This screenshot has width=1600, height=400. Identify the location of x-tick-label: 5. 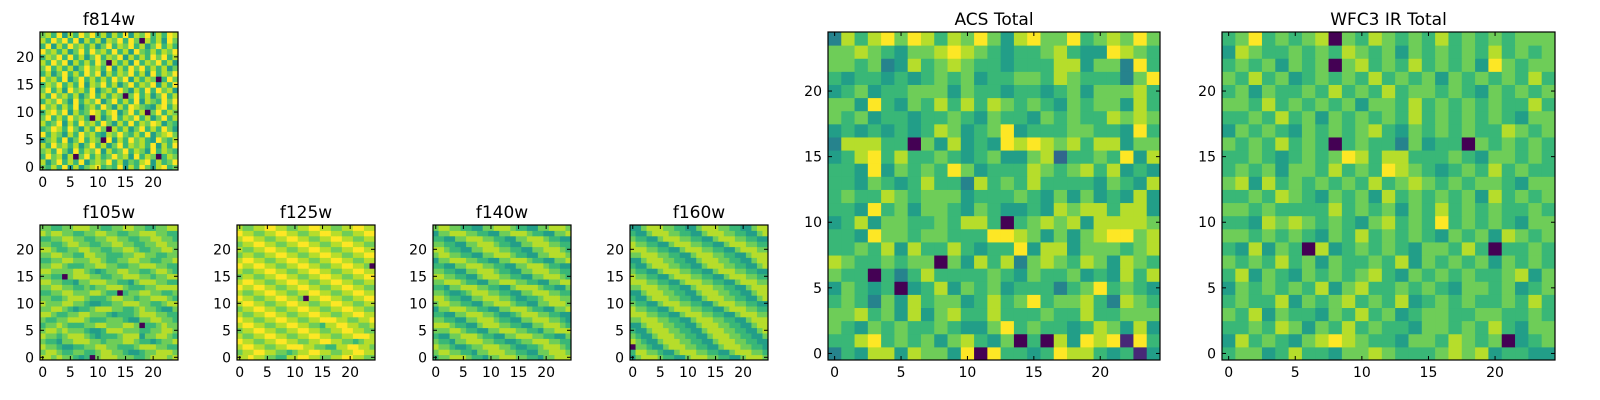
(901, 373).